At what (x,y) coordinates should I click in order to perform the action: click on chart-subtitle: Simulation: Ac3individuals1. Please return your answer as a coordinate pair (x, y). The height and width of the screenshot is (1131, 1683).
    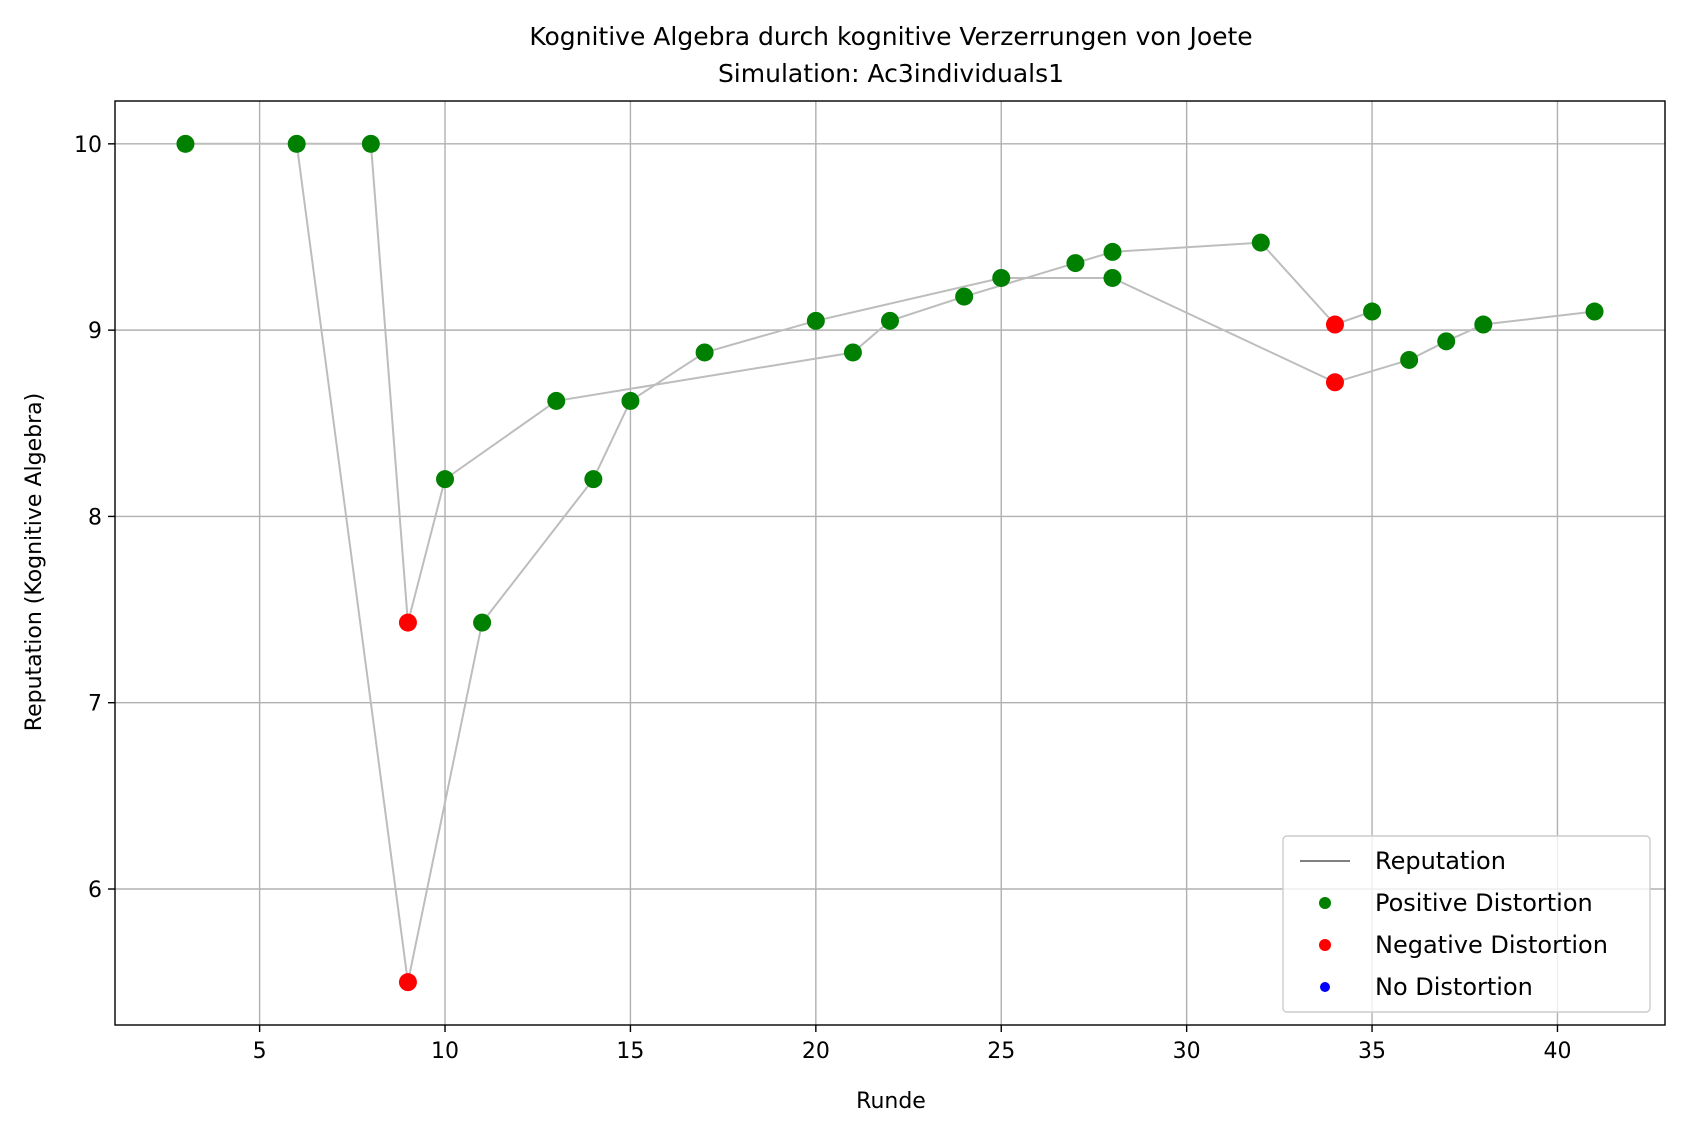
    Looking at the image, I should click on (891, 73).